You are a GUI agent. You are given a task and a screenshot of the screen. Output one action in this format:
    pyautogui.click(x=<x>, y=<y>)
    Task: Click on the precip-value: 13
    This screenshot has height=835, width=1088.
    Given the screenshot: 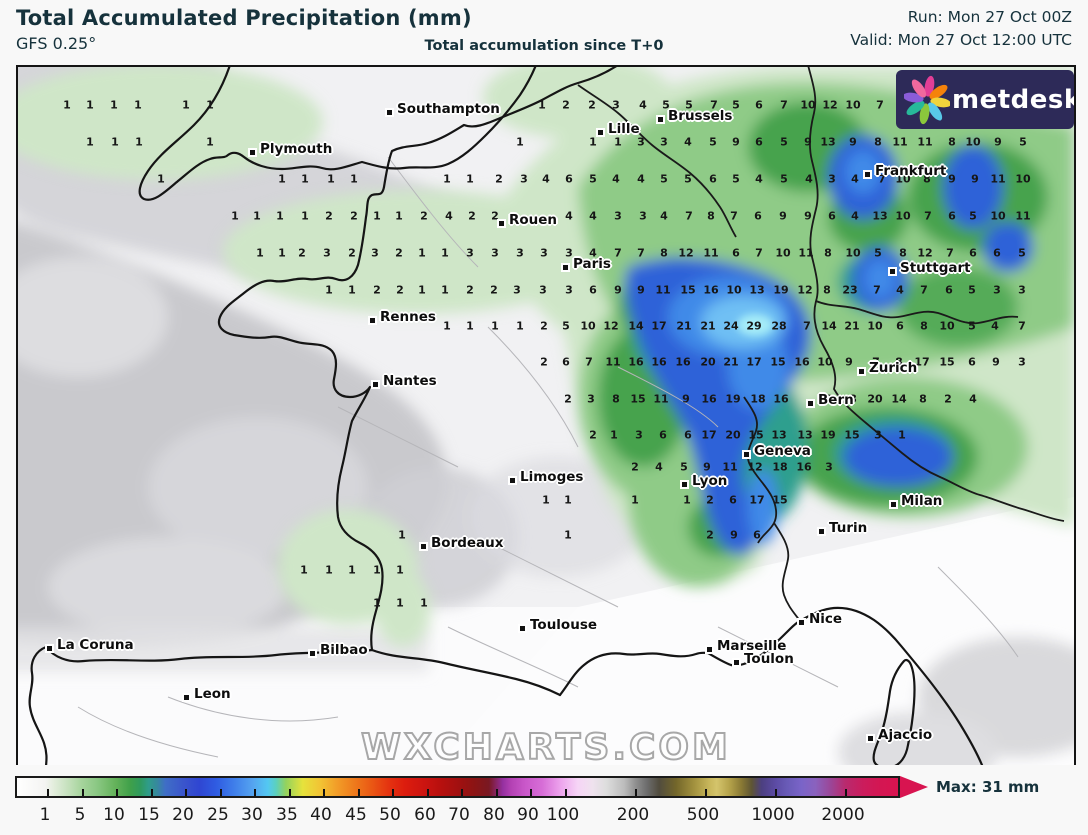 What is the action you would take?
    pyautogui.click(x=779, y=435)
    